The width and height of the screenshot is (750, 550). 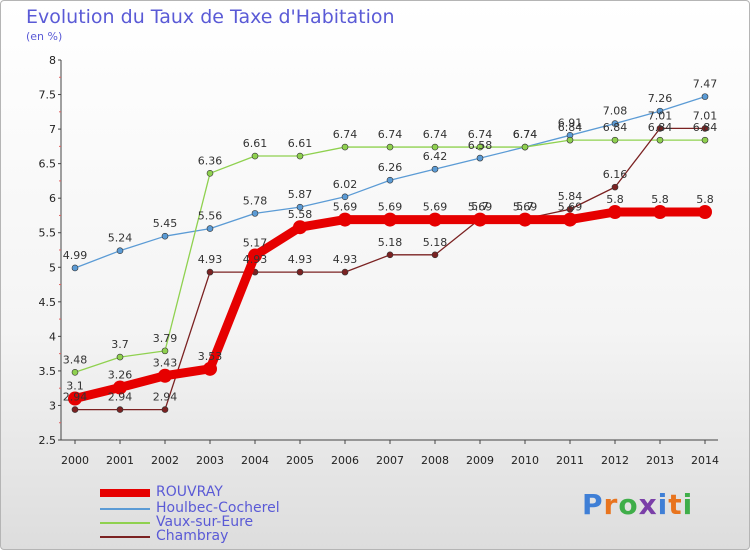 What do you see at coordinates (44, 36) in the screenshot?
I see `unit-label: (en %)` at bounding box center [44, 36].